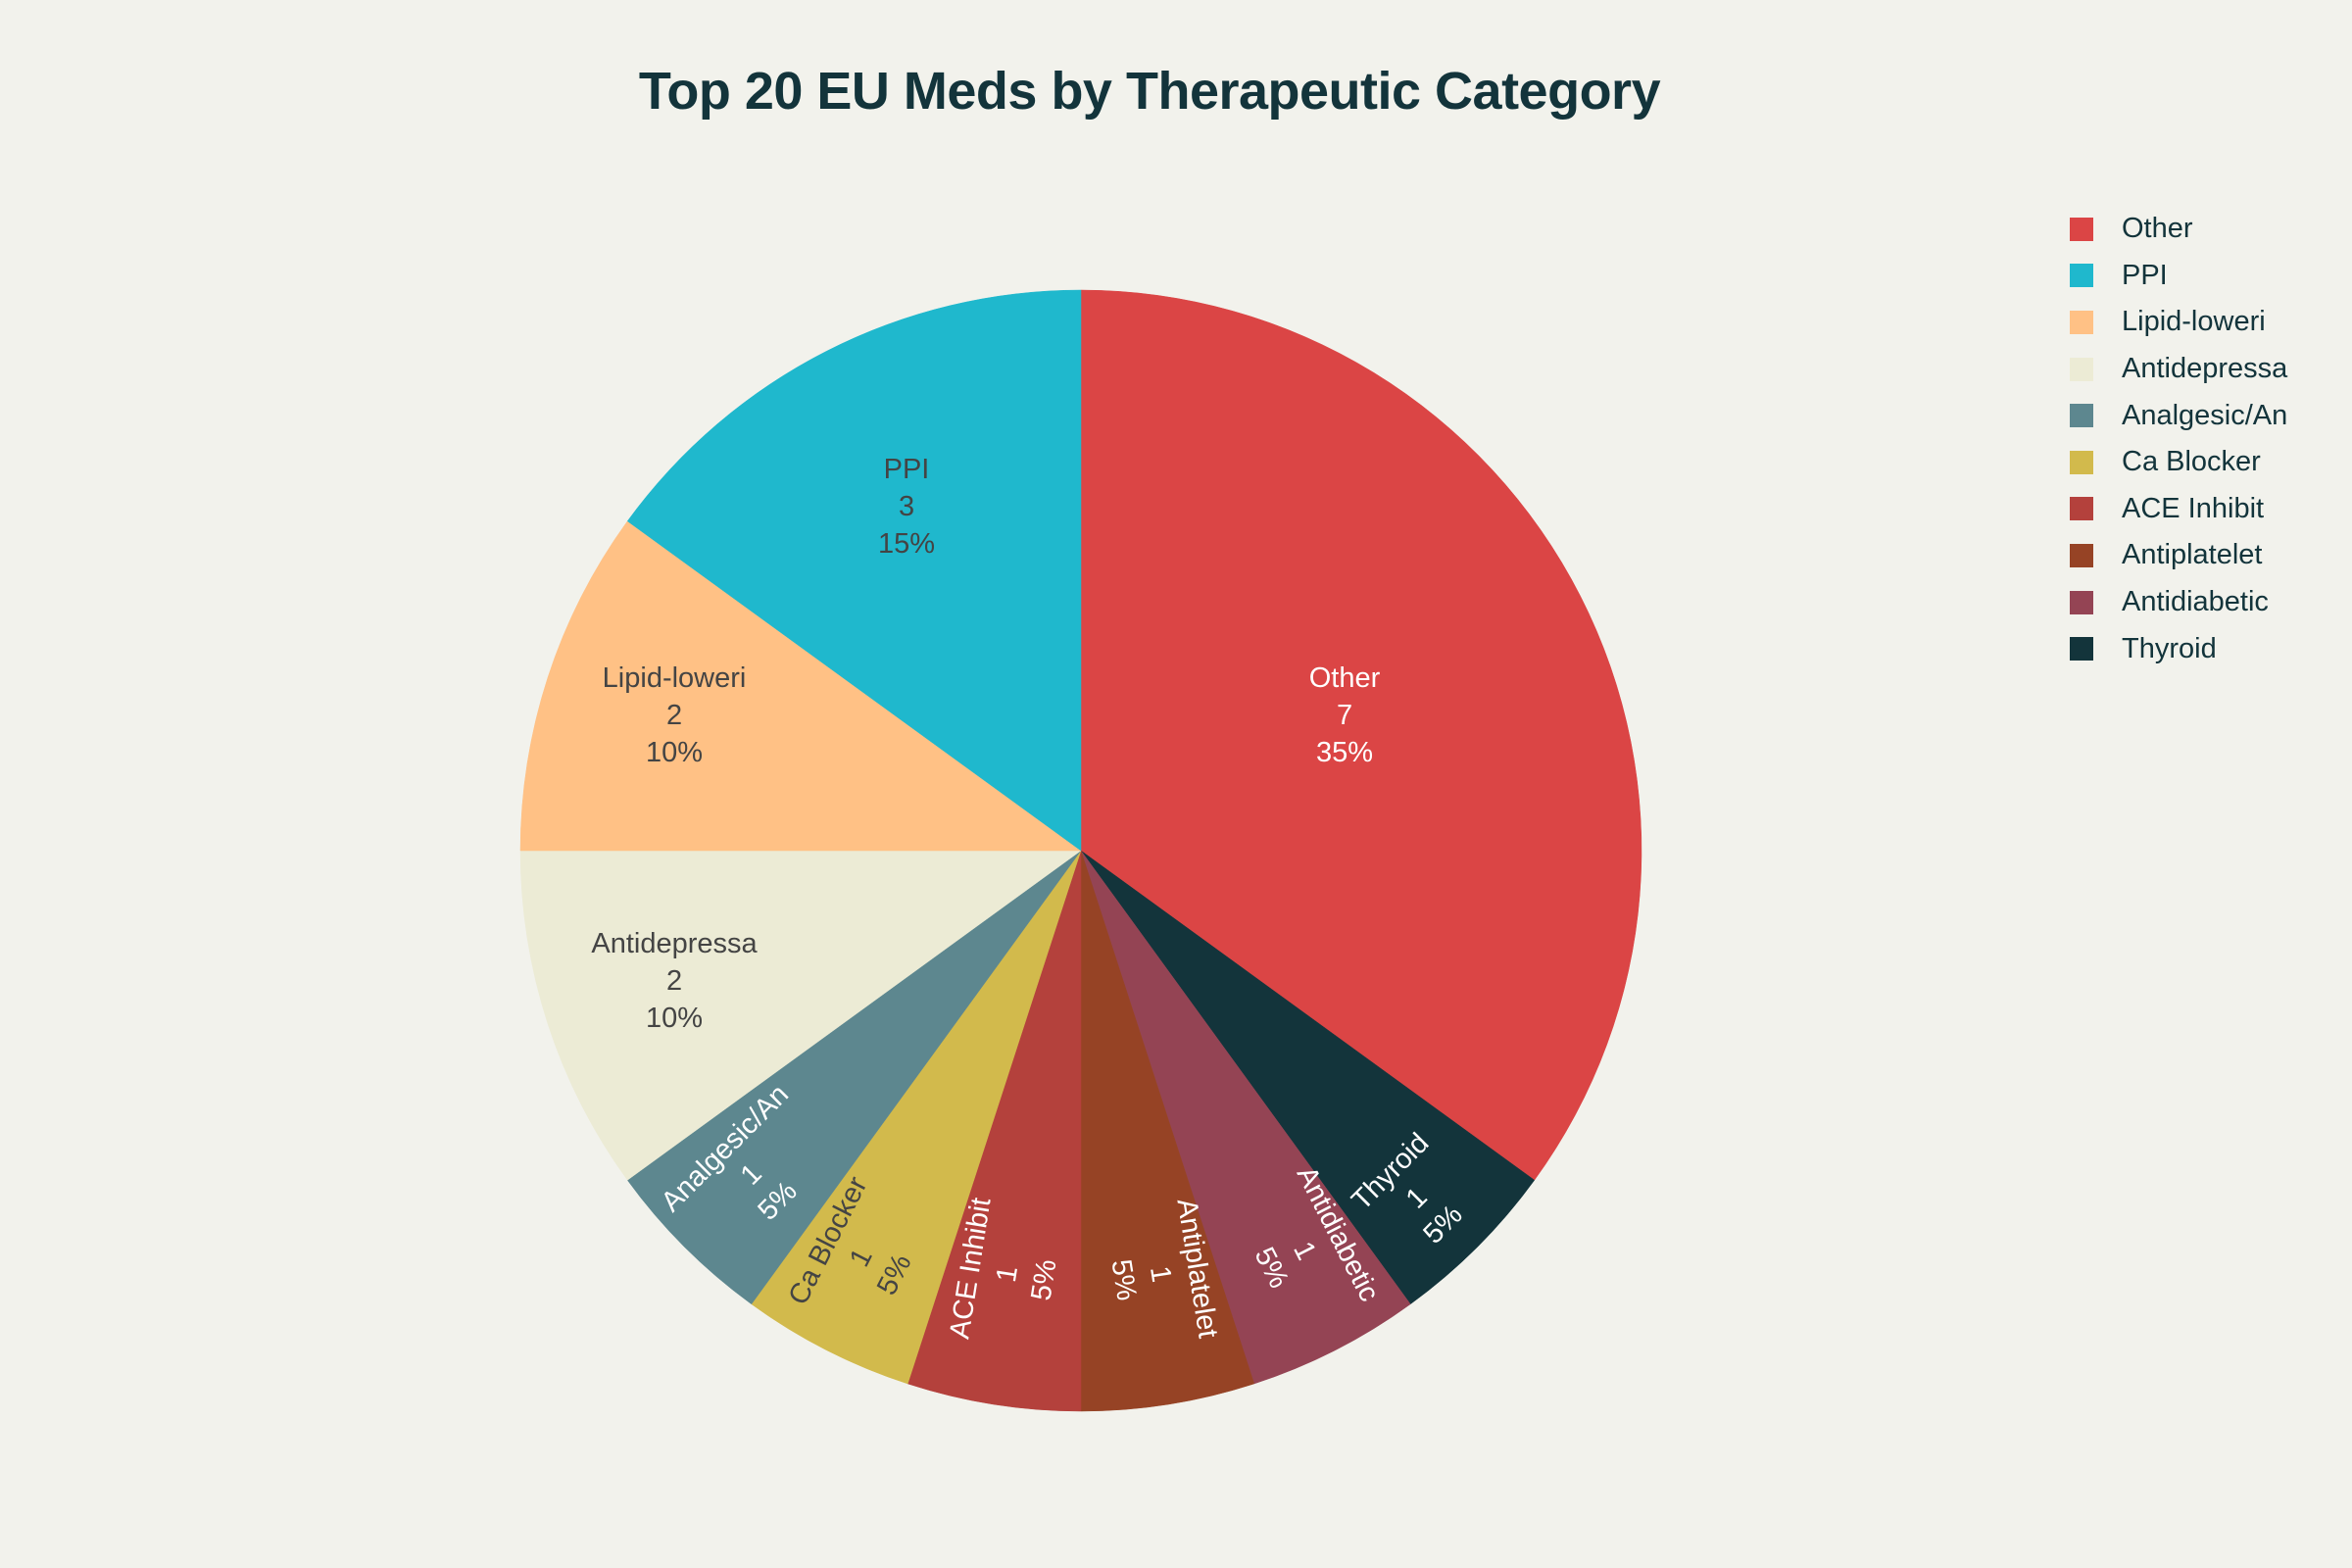 This screenshot has width=2352, height=1568. I want to click on pie-slice-ace-inhibit, so click(994, 1131).